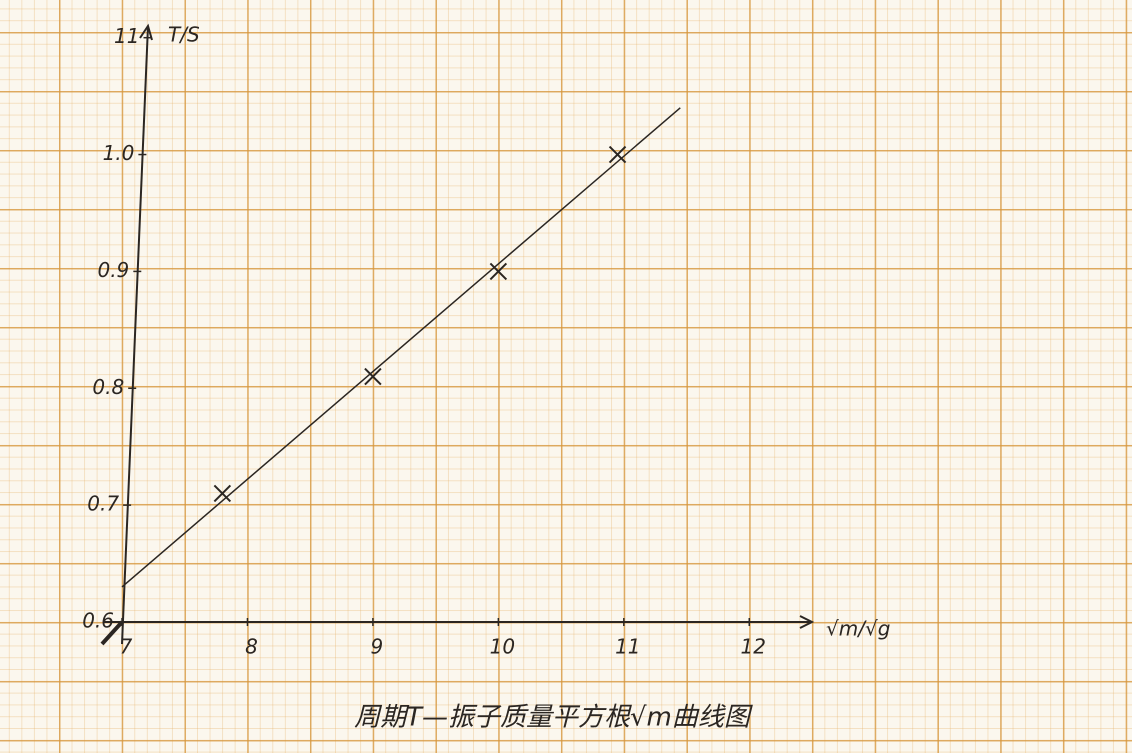 The width and height of the screenshot is (1132, 753). What do you see at coordinates (119, 153) in the screenshot?
I see `y-tick-label: 1.0` at bounding box center [119, 153].